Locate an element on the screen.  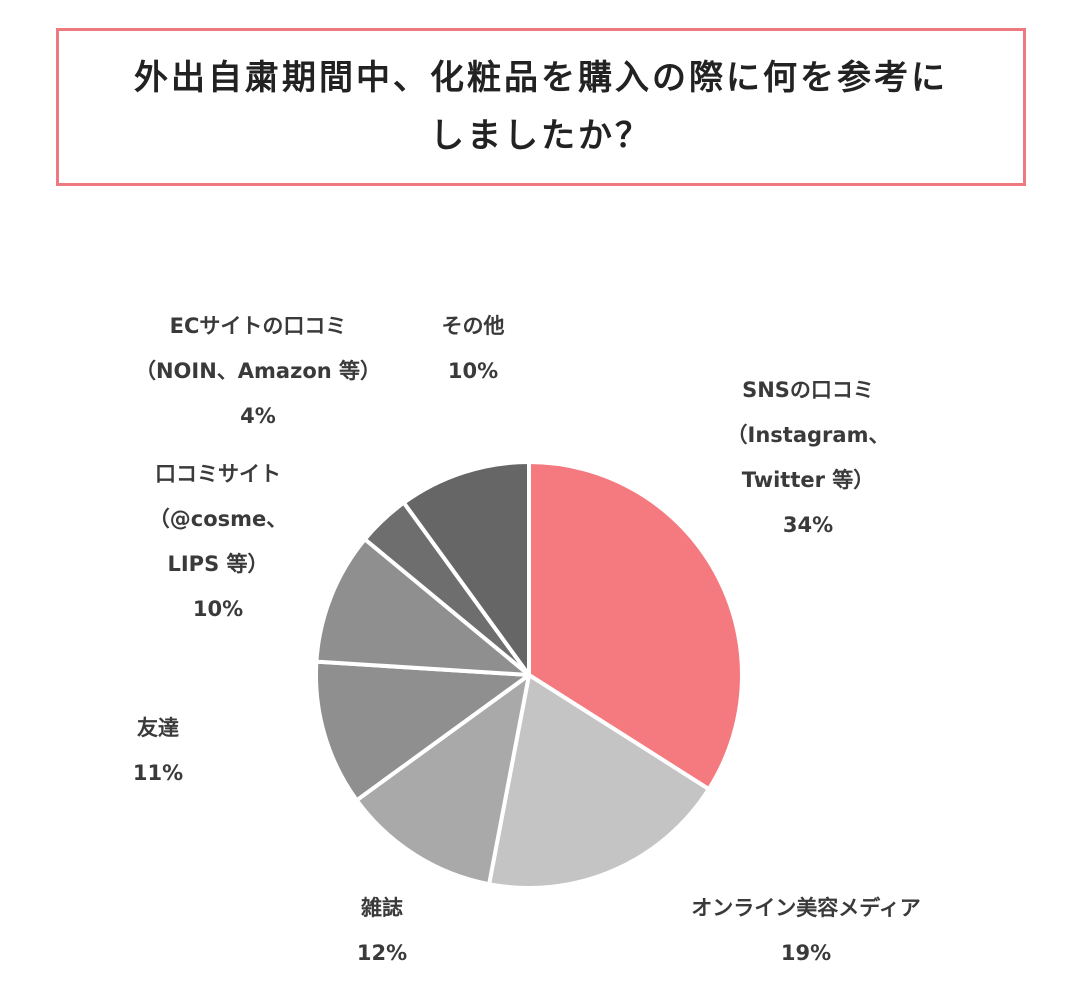
label-review-site-detail-1: （@cosme、 is located at coordinates (218, 519).